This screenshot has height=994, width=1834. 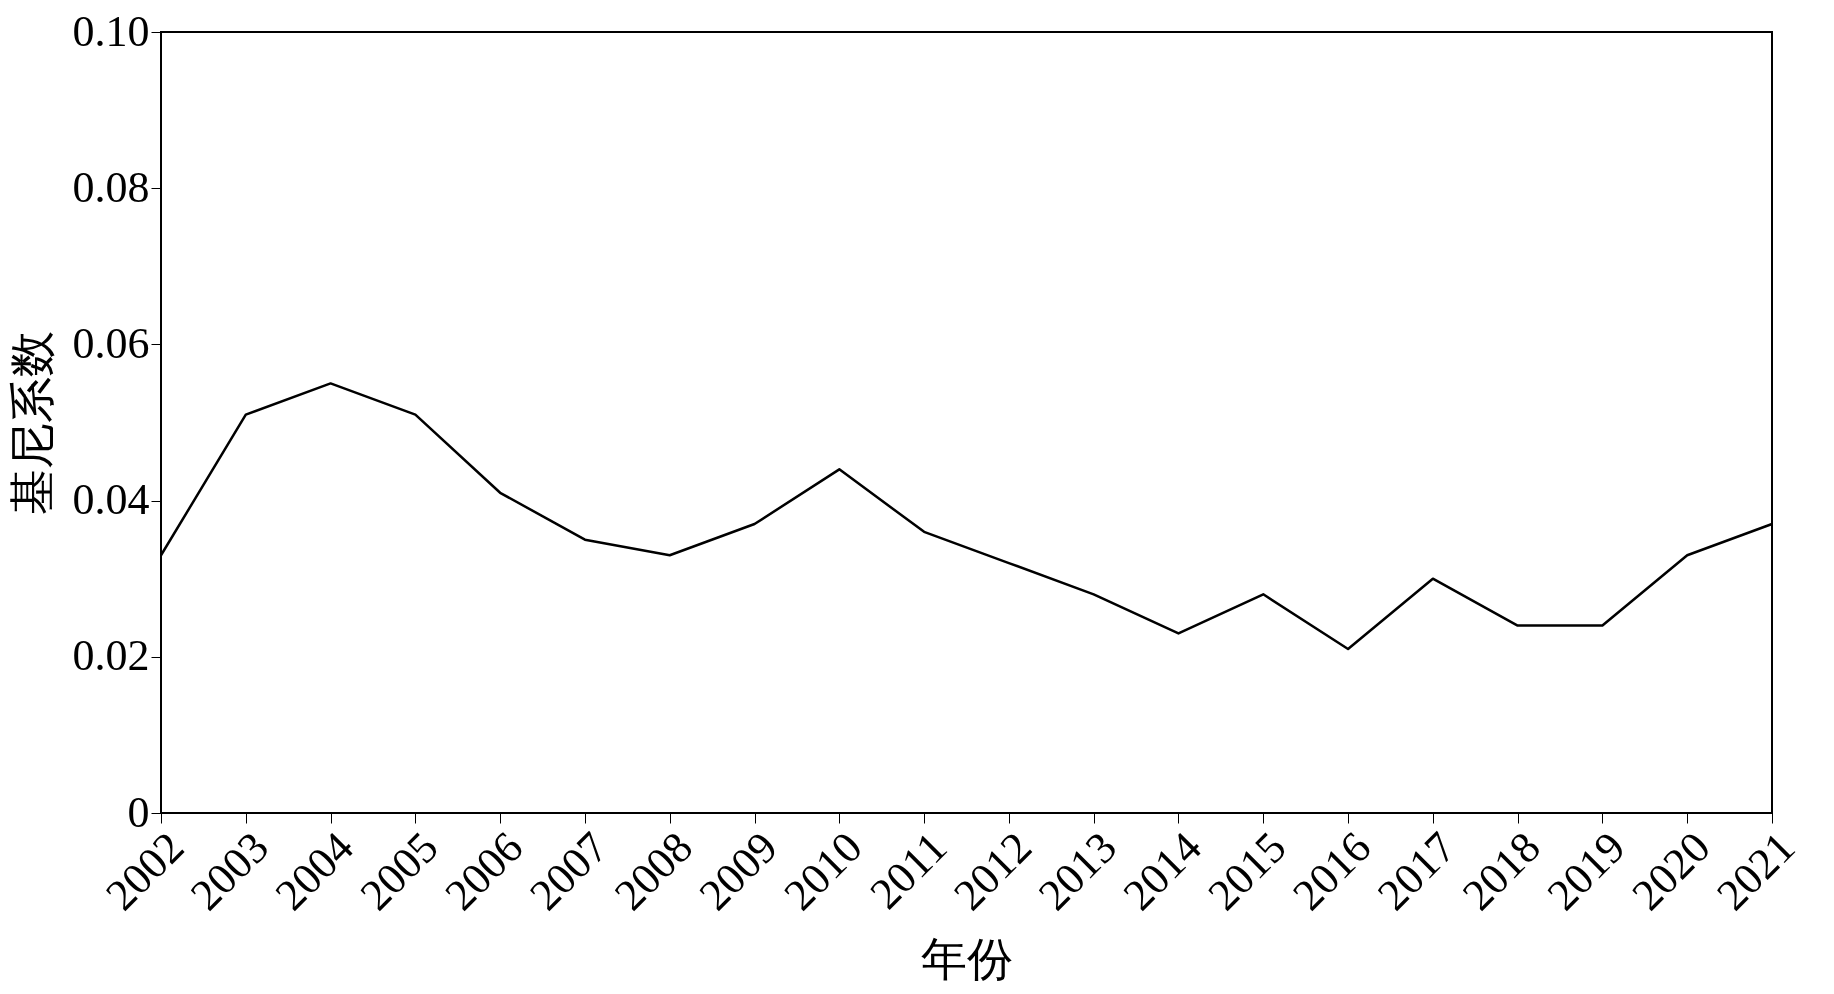 What do you see at coordinates (32, 423) in the screenshot?
I see `y-axis-title: 基尼系数` at bounding box center [32, 423].